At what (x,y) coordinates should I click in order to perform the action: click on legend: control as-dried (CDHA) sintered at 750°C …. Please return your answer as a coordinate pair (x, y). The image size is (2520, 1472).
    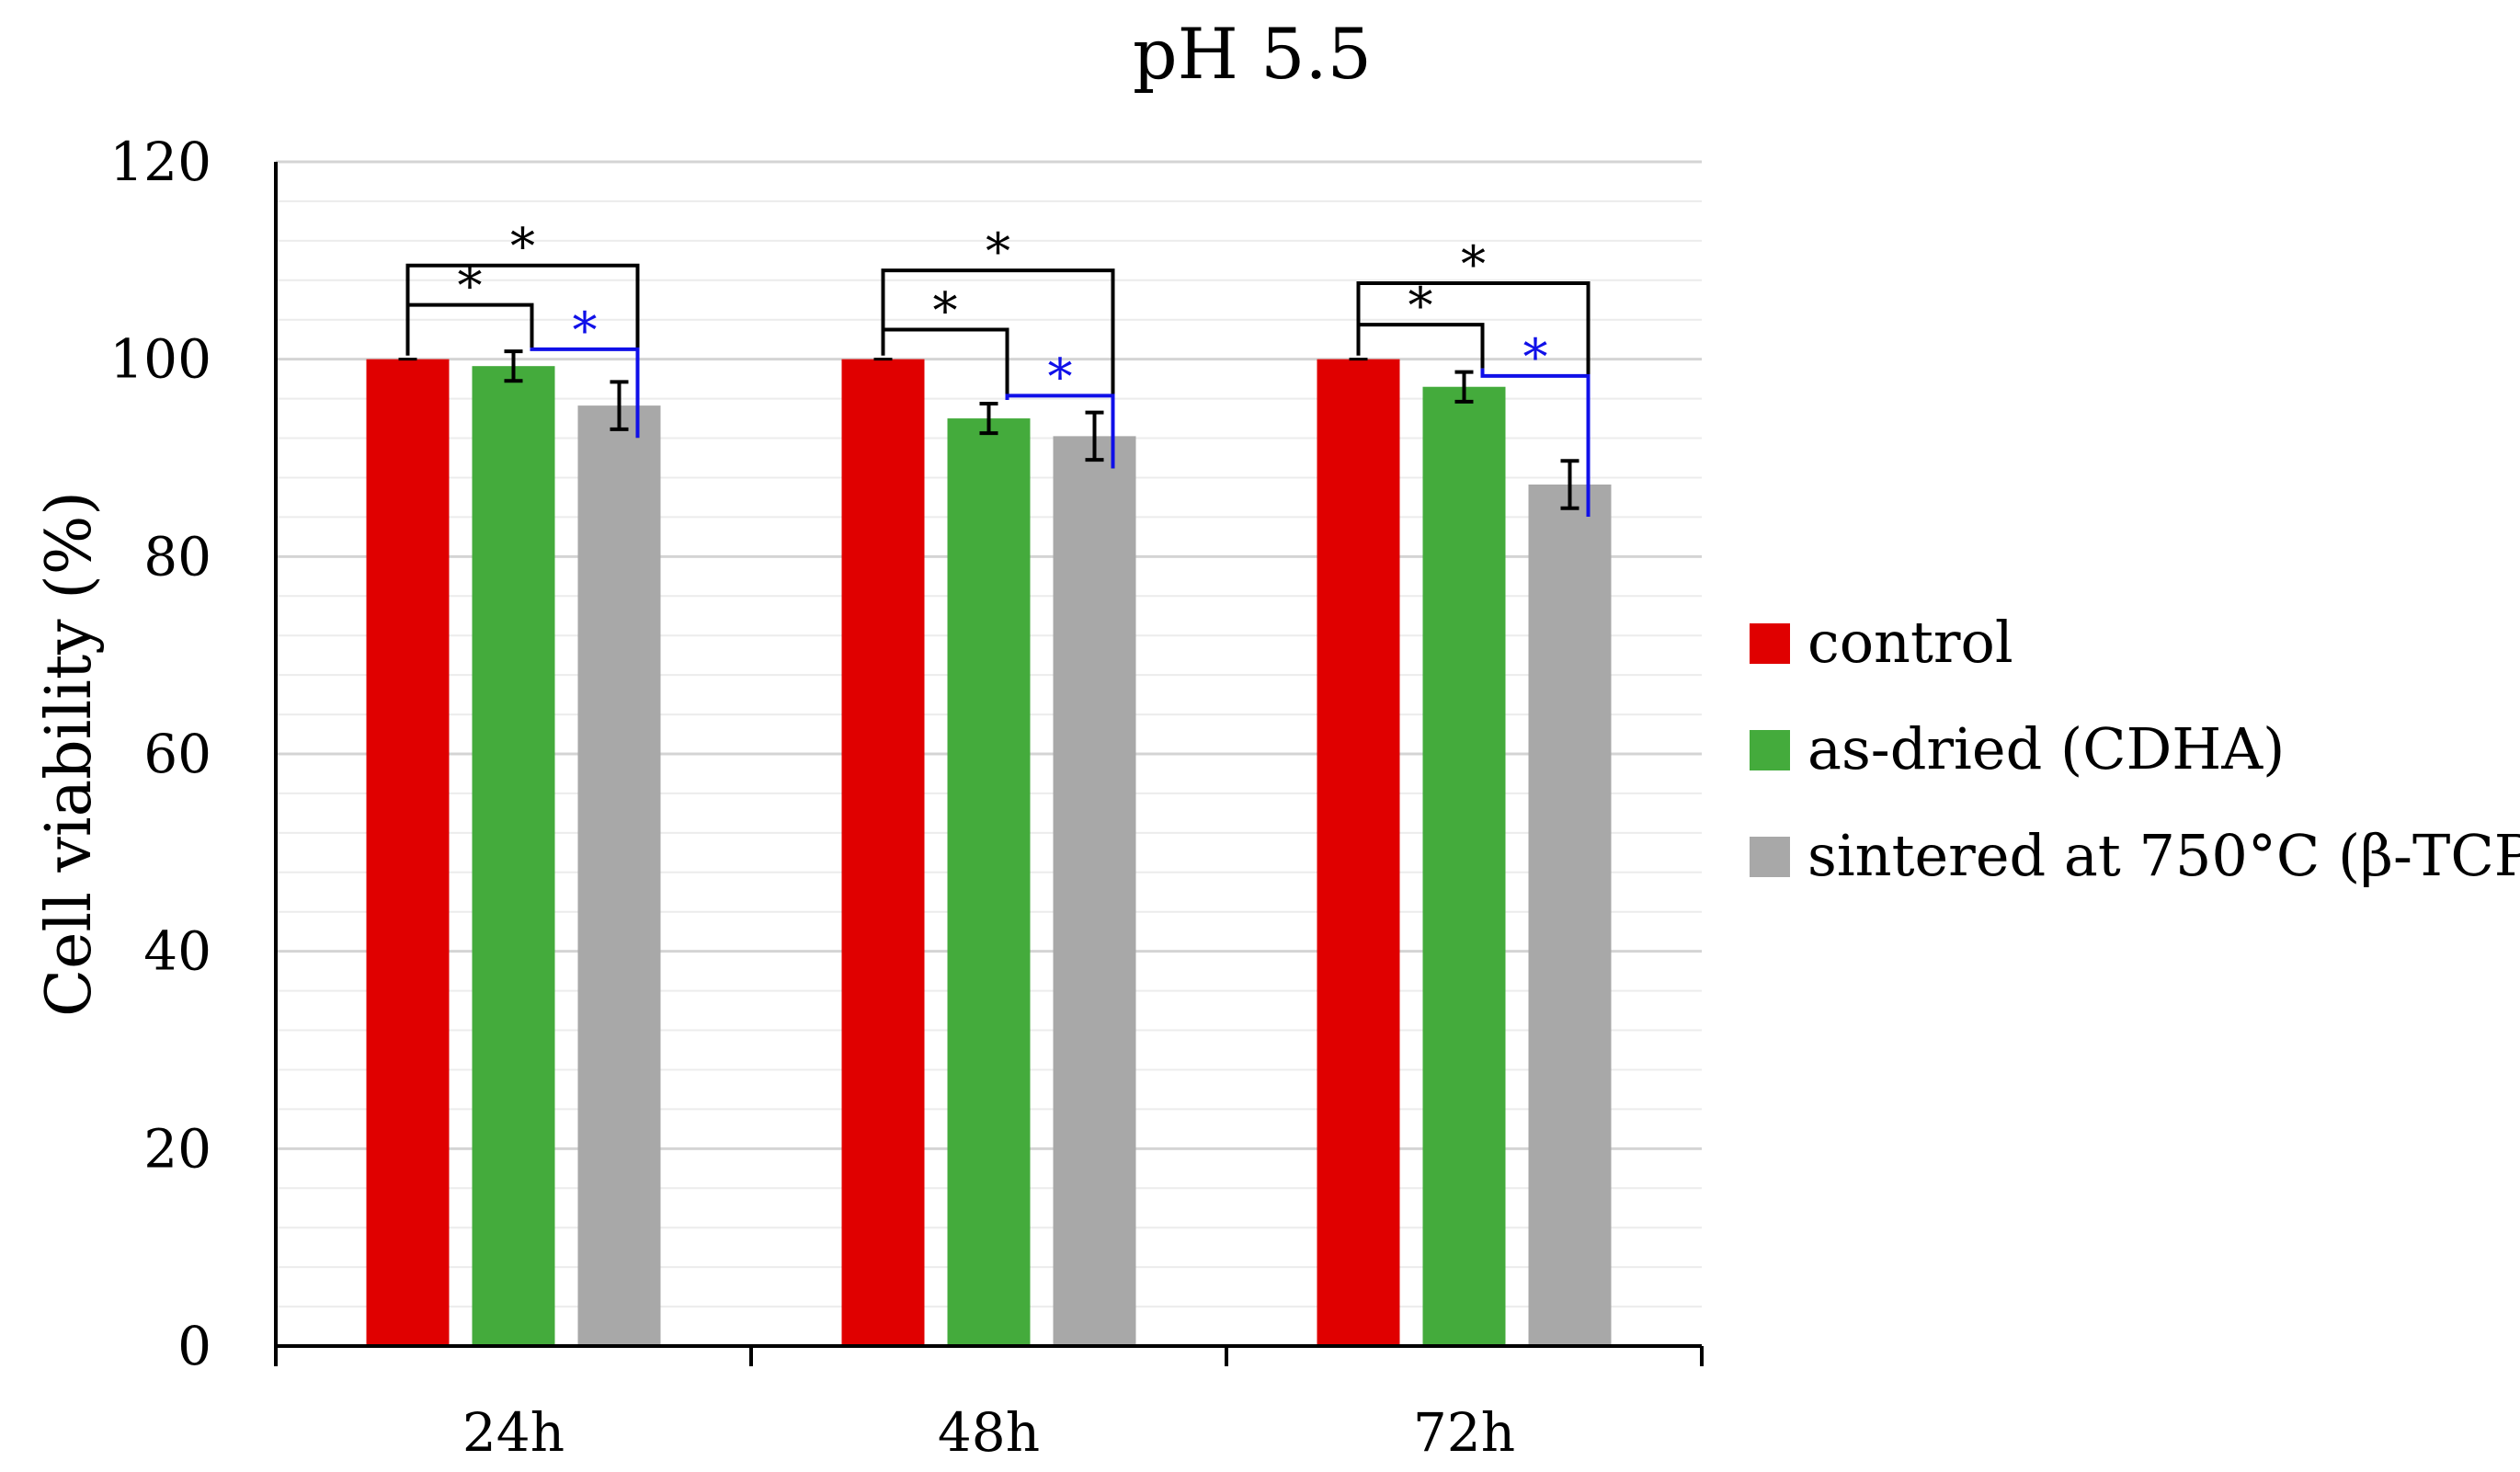
    Looking at the image, I should click on (2135, 749).